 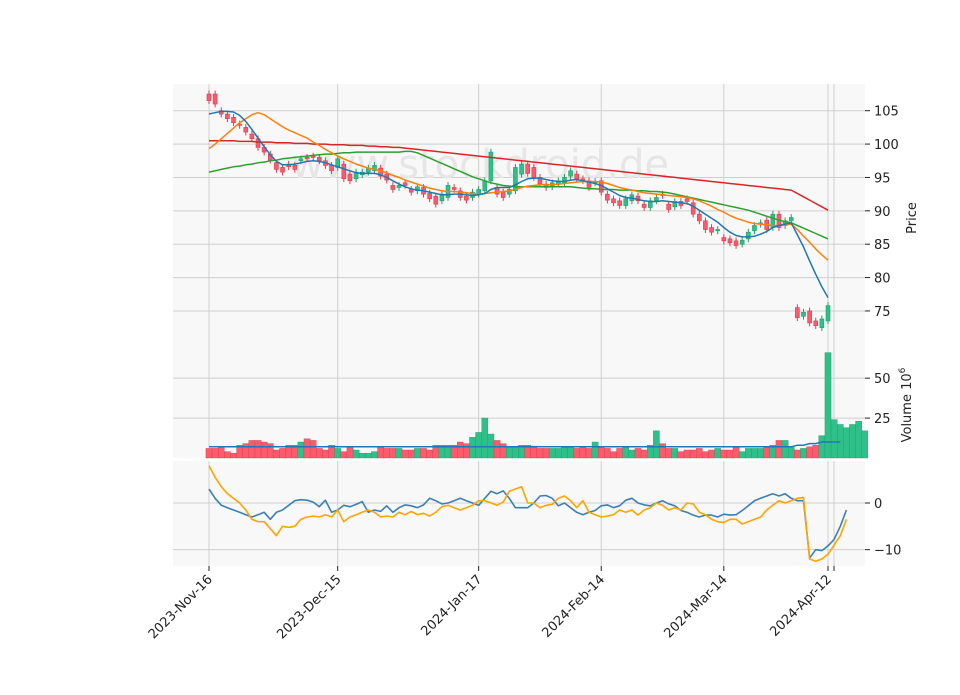 I want to click on moving-average-long-line, so click(x=518, y=195).